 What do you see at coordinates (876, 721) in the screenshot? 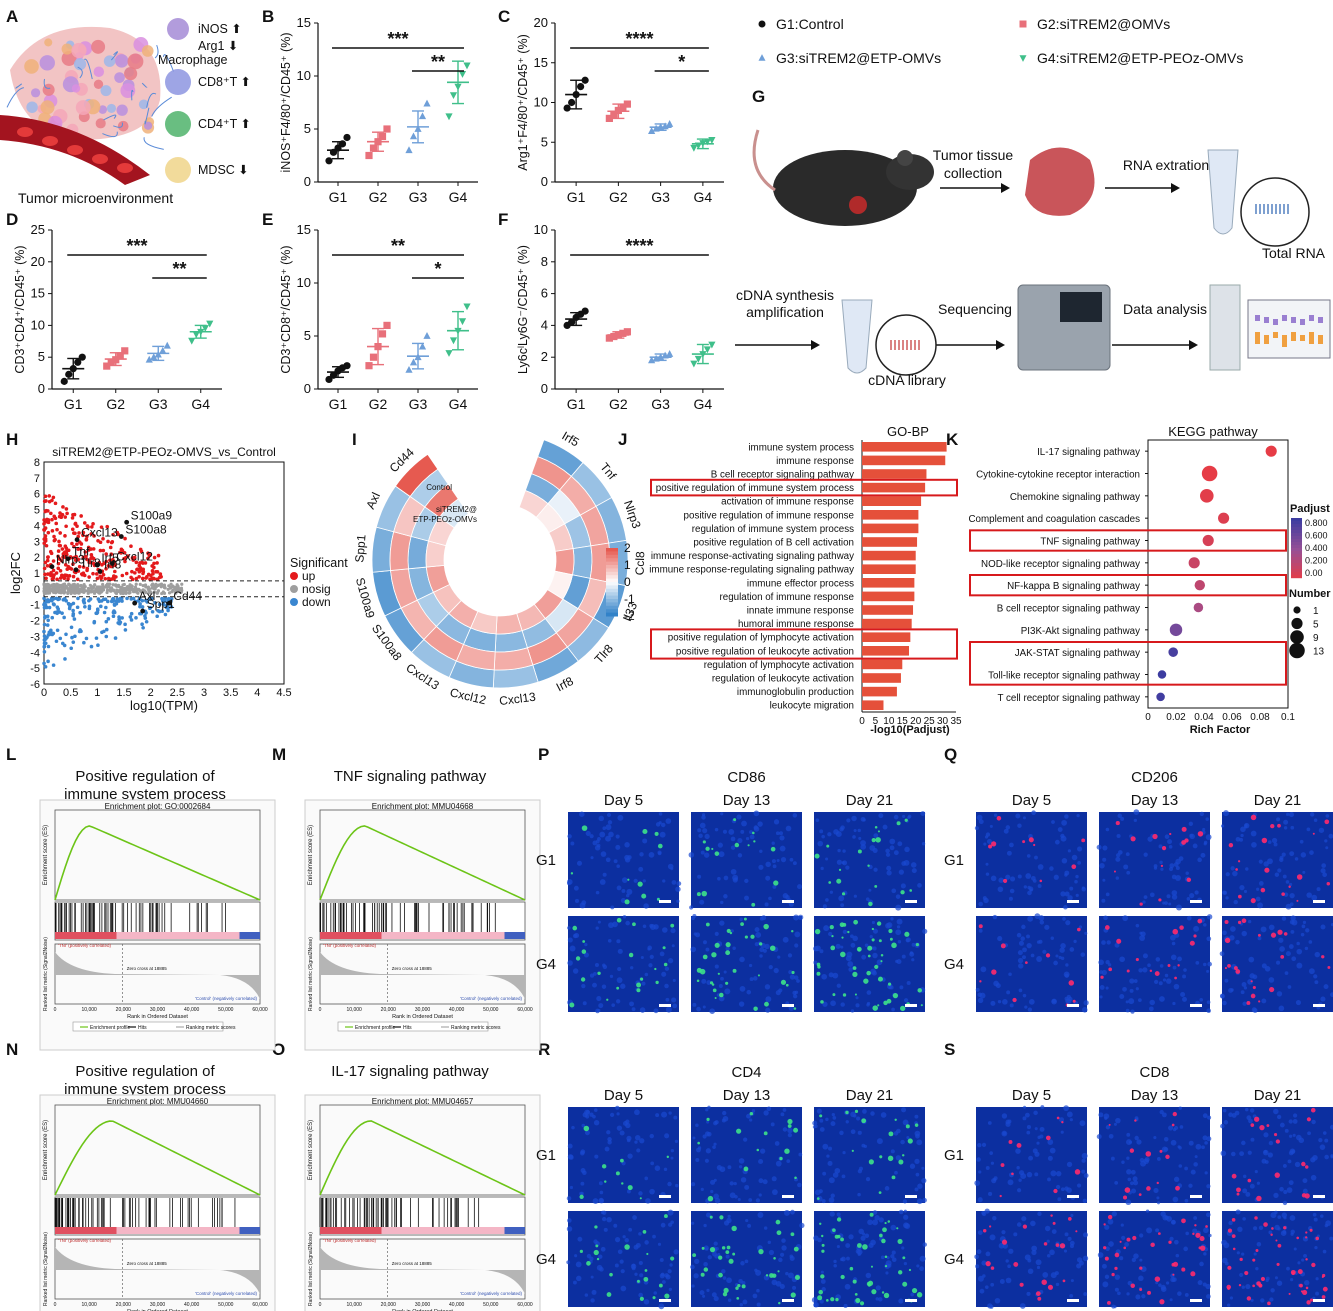
I see `x-tick-label: 5` at bounding box center [876, 721].